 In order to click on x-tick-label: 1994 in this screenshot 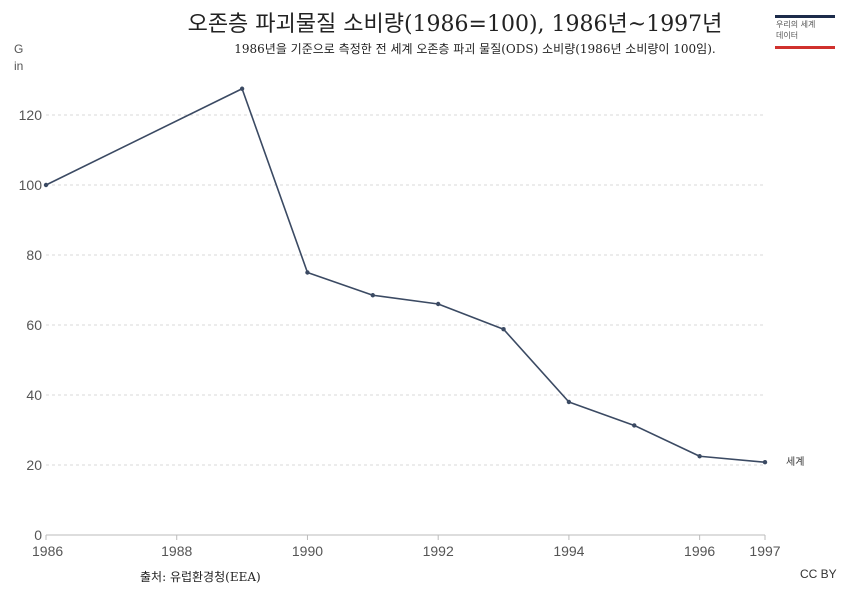, I will do `click(568, 551)`.